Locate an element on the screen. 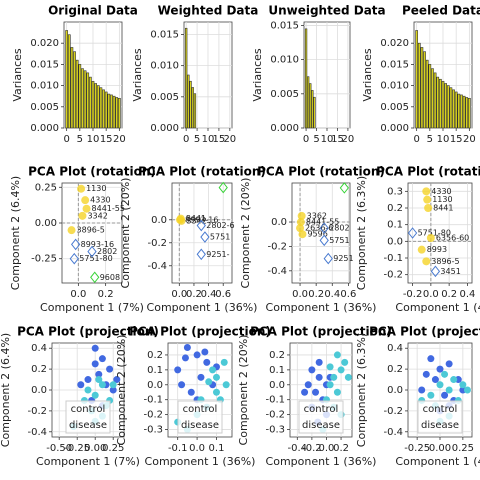 The height and width of the screenshot is (480, 480). panel-title: PCA Plot (projection) is located at coordinates (88, 332).